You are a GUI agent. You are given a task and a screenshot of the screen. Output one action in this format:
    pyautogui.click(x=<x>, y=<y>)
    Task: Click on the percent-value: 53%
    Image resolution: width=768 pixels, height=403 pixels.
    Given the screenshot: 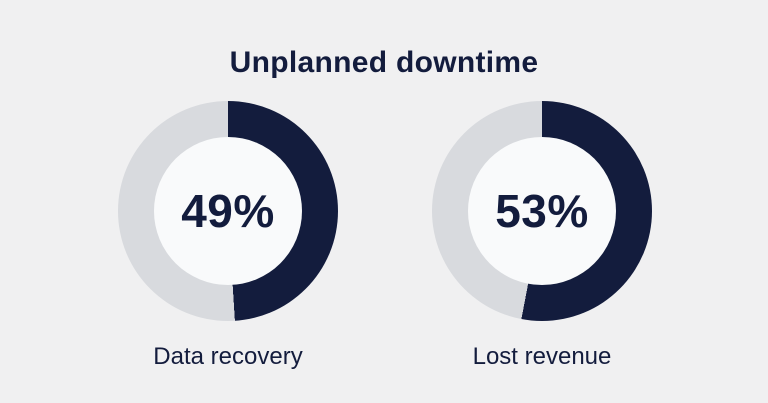 What is the action you would take?
    pyautogui.click(x=542, y=211)
    